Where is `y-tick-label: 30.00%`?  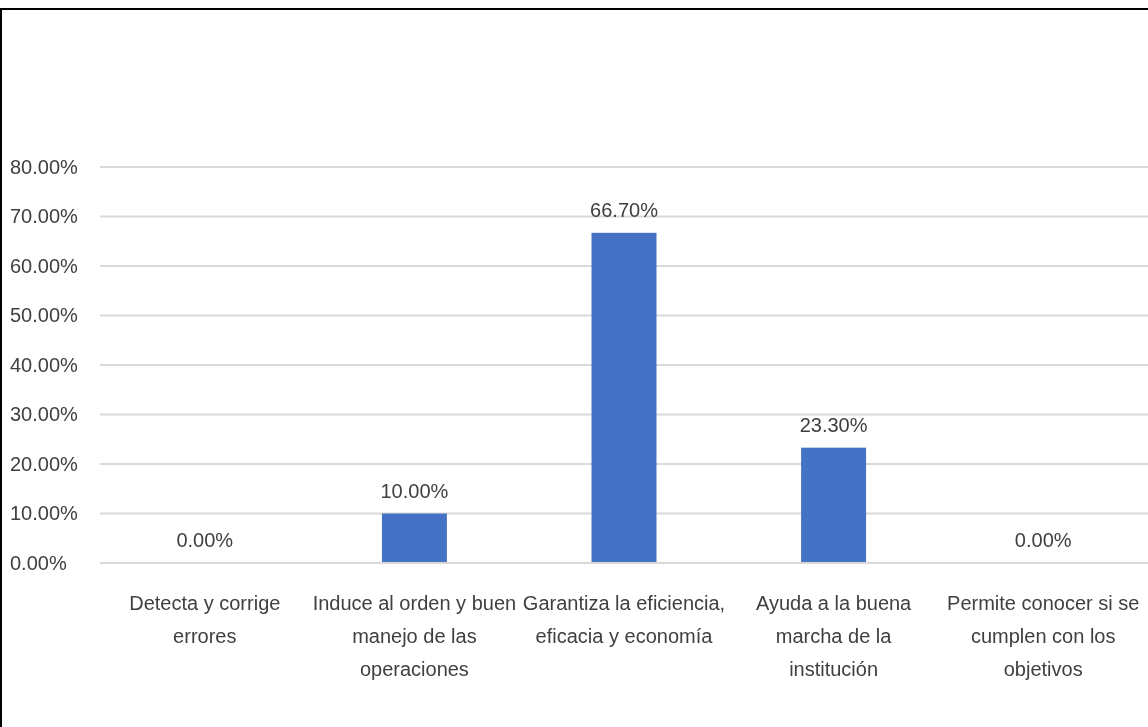 y-tick-label: 30.00% is located at coordinates (44, 414).